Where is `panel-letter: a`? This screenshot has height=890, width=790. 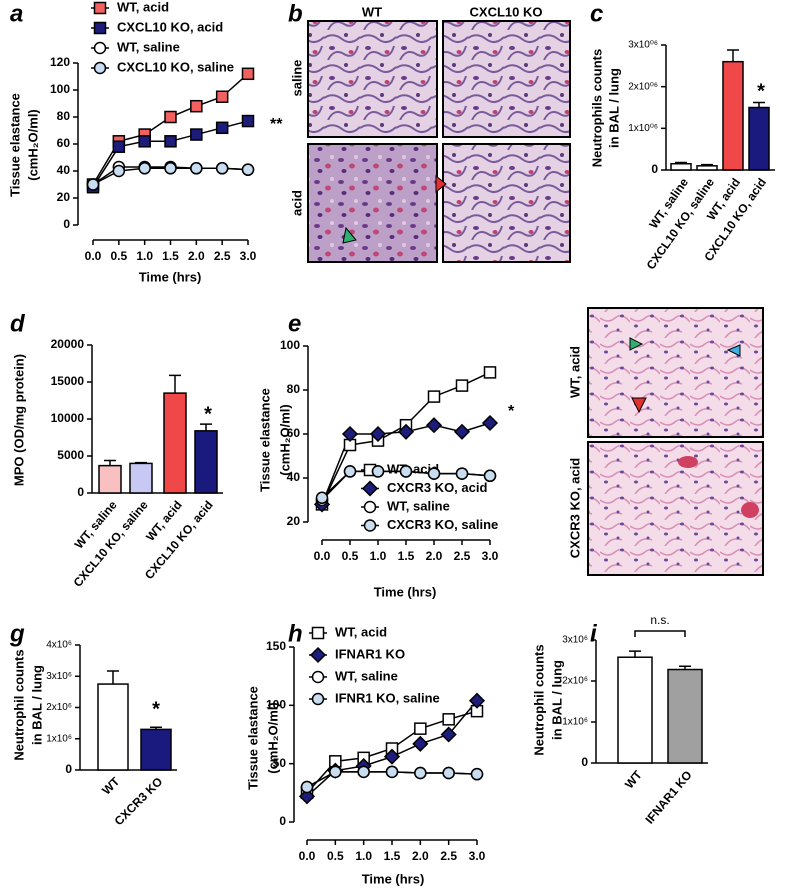
panel-letter: a is located at coordinates (16, 13).